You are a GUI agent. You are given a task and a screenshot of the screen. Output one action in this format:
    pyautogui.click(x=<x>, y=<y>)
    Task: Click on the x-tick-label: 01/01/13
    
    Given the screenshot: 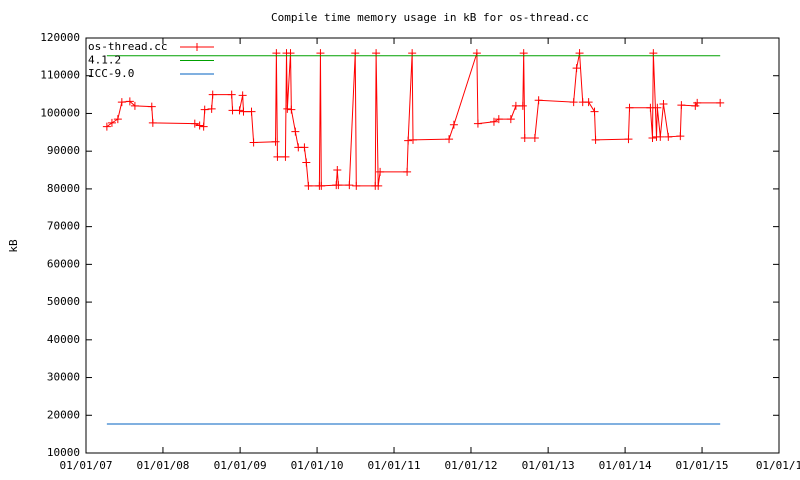 What is the action you would take?
    pyautogui.click(x=548, y=465)
    